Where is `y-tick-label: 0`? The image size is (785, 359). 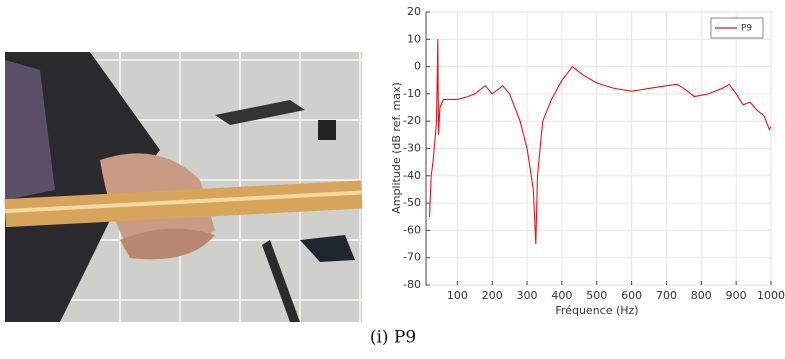 y-tick-label: 0 is located at coordinates (417, 66).